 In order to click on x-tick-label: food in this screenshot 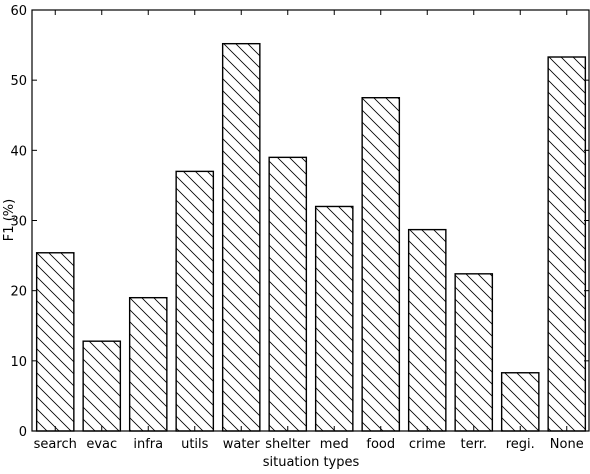, I will do `click(380, 444)`.